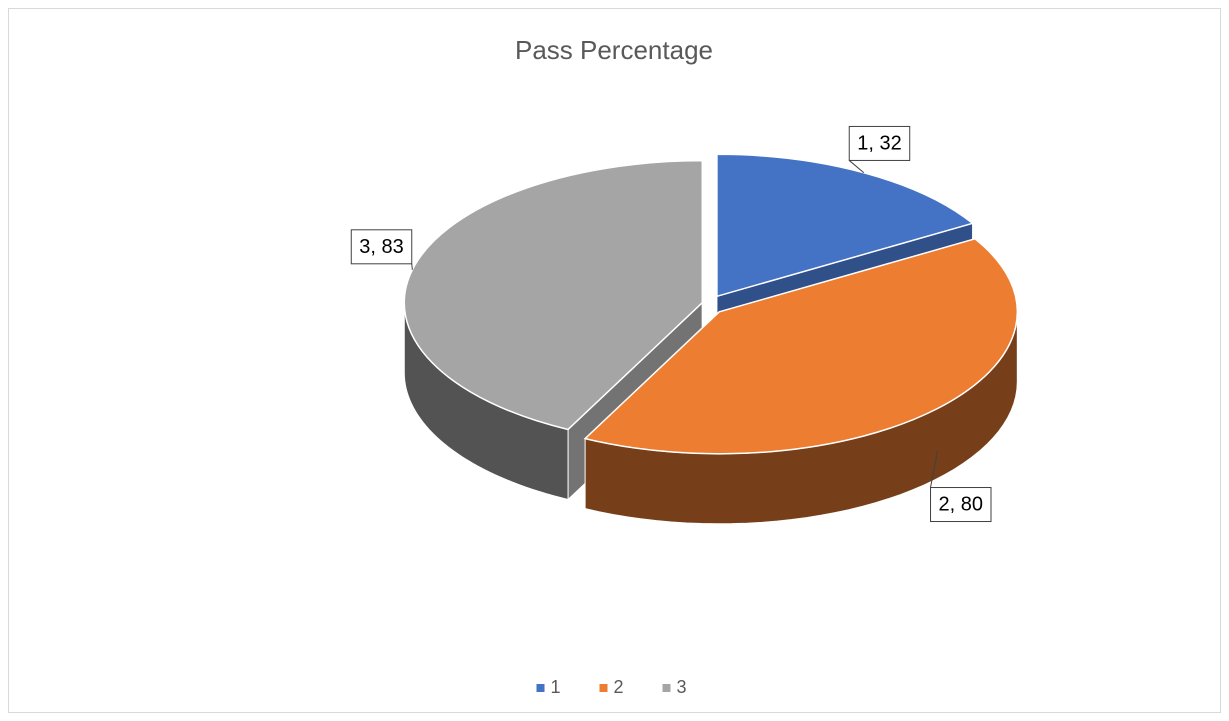  I want to click on chart-title: Pass Percentage, so click(614, 50).